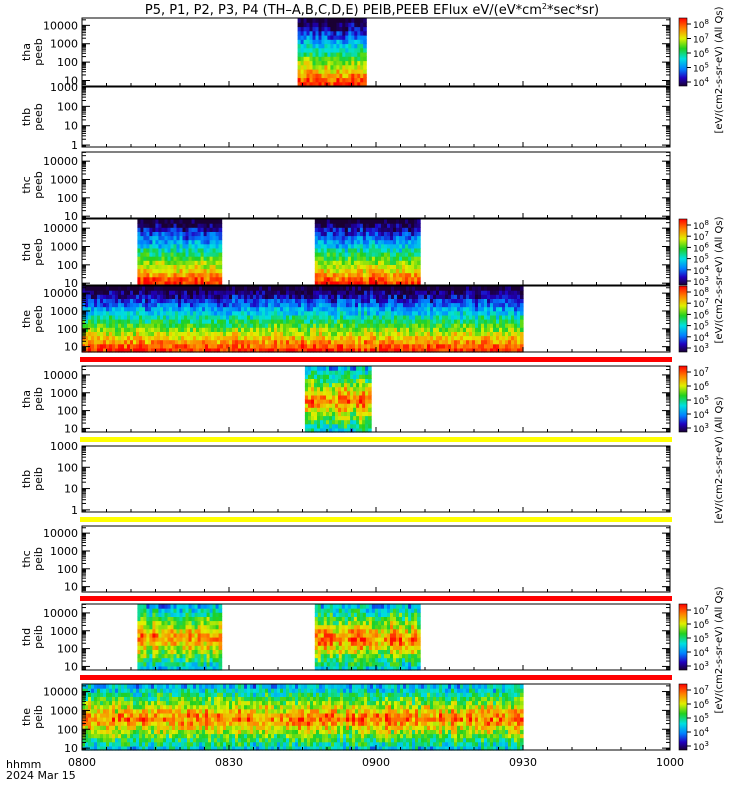 The width and height of the screenshot is (750, 800). What do you see at coordinates (38, 399) in the screenshot?
I see `y-axis-label-product: peib` at bounding box center [38, 399].